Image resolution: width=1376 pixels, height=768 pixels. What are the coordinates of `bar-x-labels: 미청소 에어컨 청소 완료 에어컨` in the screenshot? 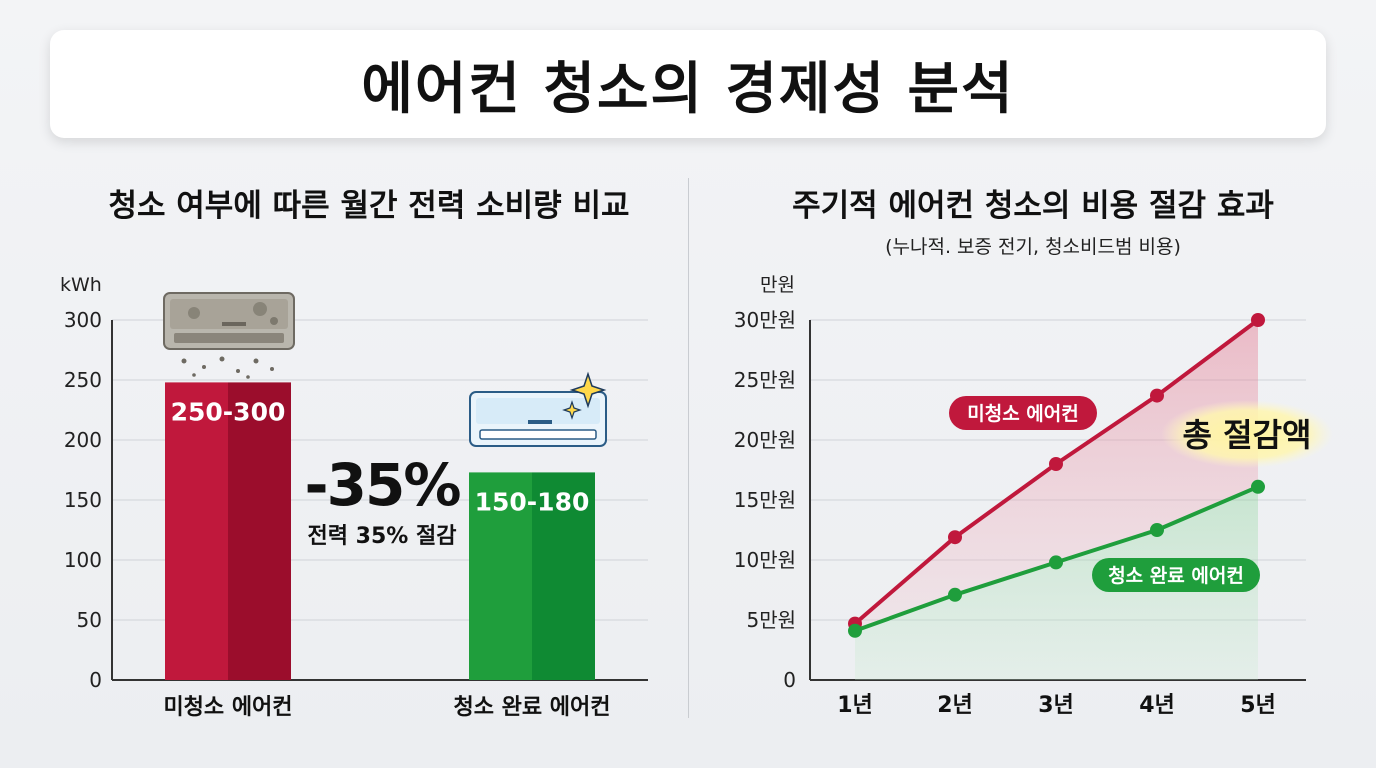 It's located at (386, 707).